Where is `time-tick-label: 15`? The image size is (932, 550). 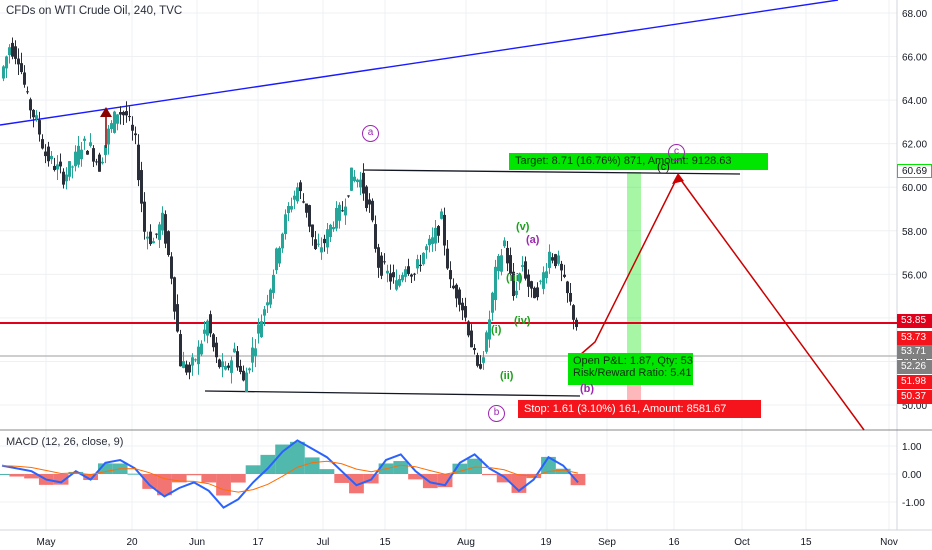
time-tick-label: 15 is located at coordinates (385, 542).